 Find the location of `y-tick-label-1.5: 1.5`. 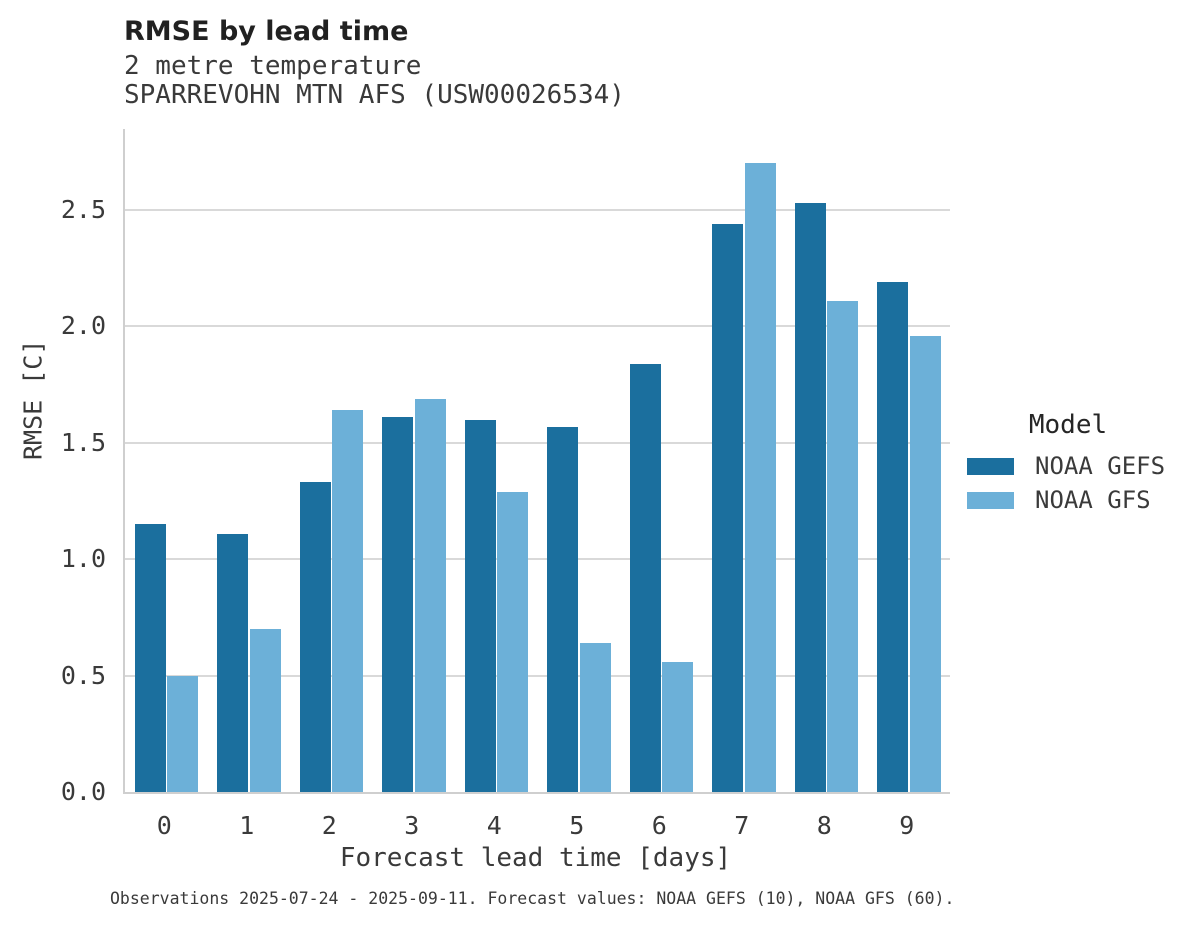

y-tick-label-1.5: 1.5 is located at coordinates (83, 442).